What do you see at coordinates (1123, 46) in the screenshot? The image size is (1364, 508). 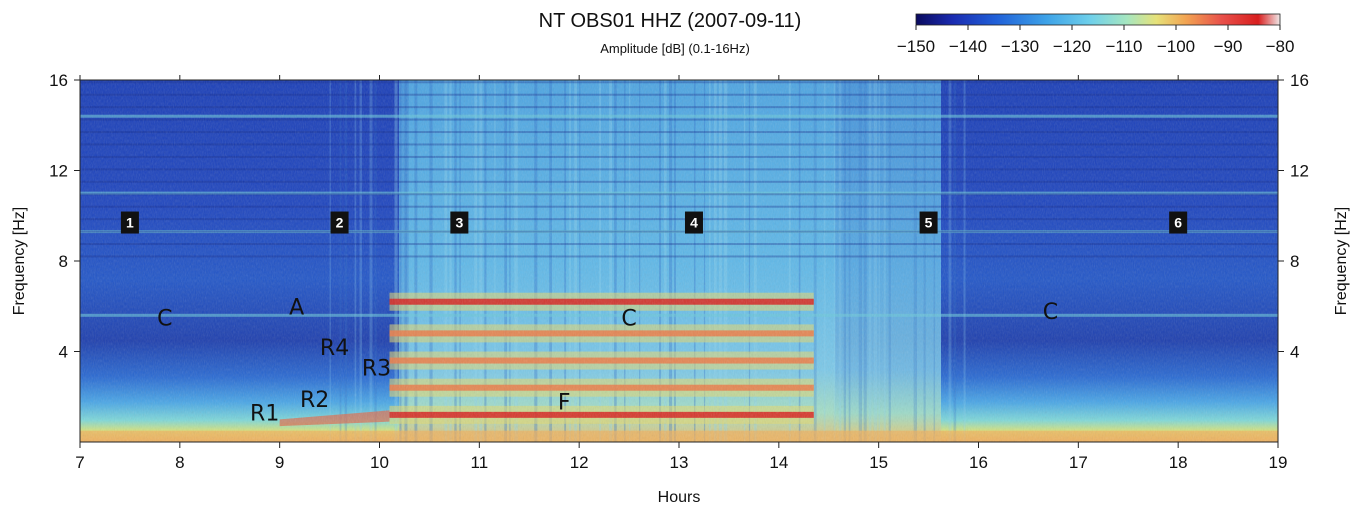 I see `colorbar-tick-label: −110` at bounding box center [1123, 46].